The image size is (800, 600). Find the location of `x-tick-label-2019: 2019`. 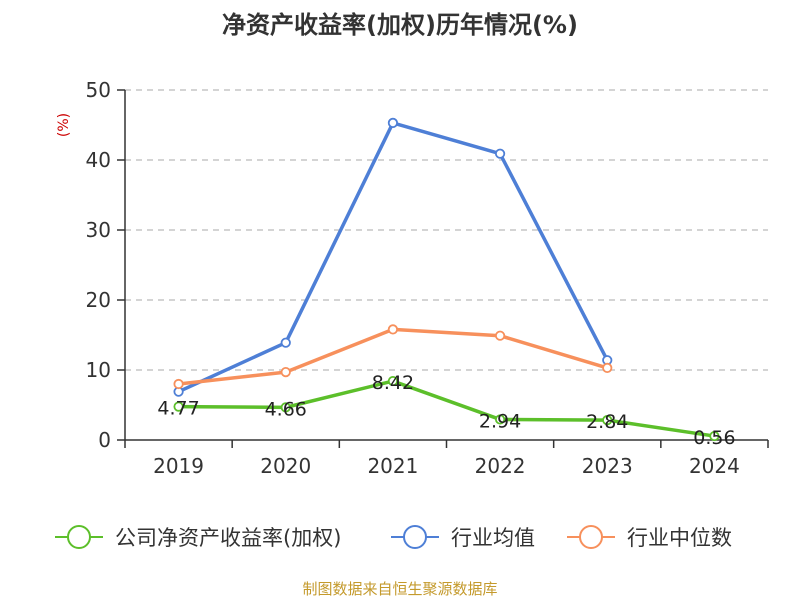

x-tick-label-2019: 2019 is located at coordinates (178, 466).